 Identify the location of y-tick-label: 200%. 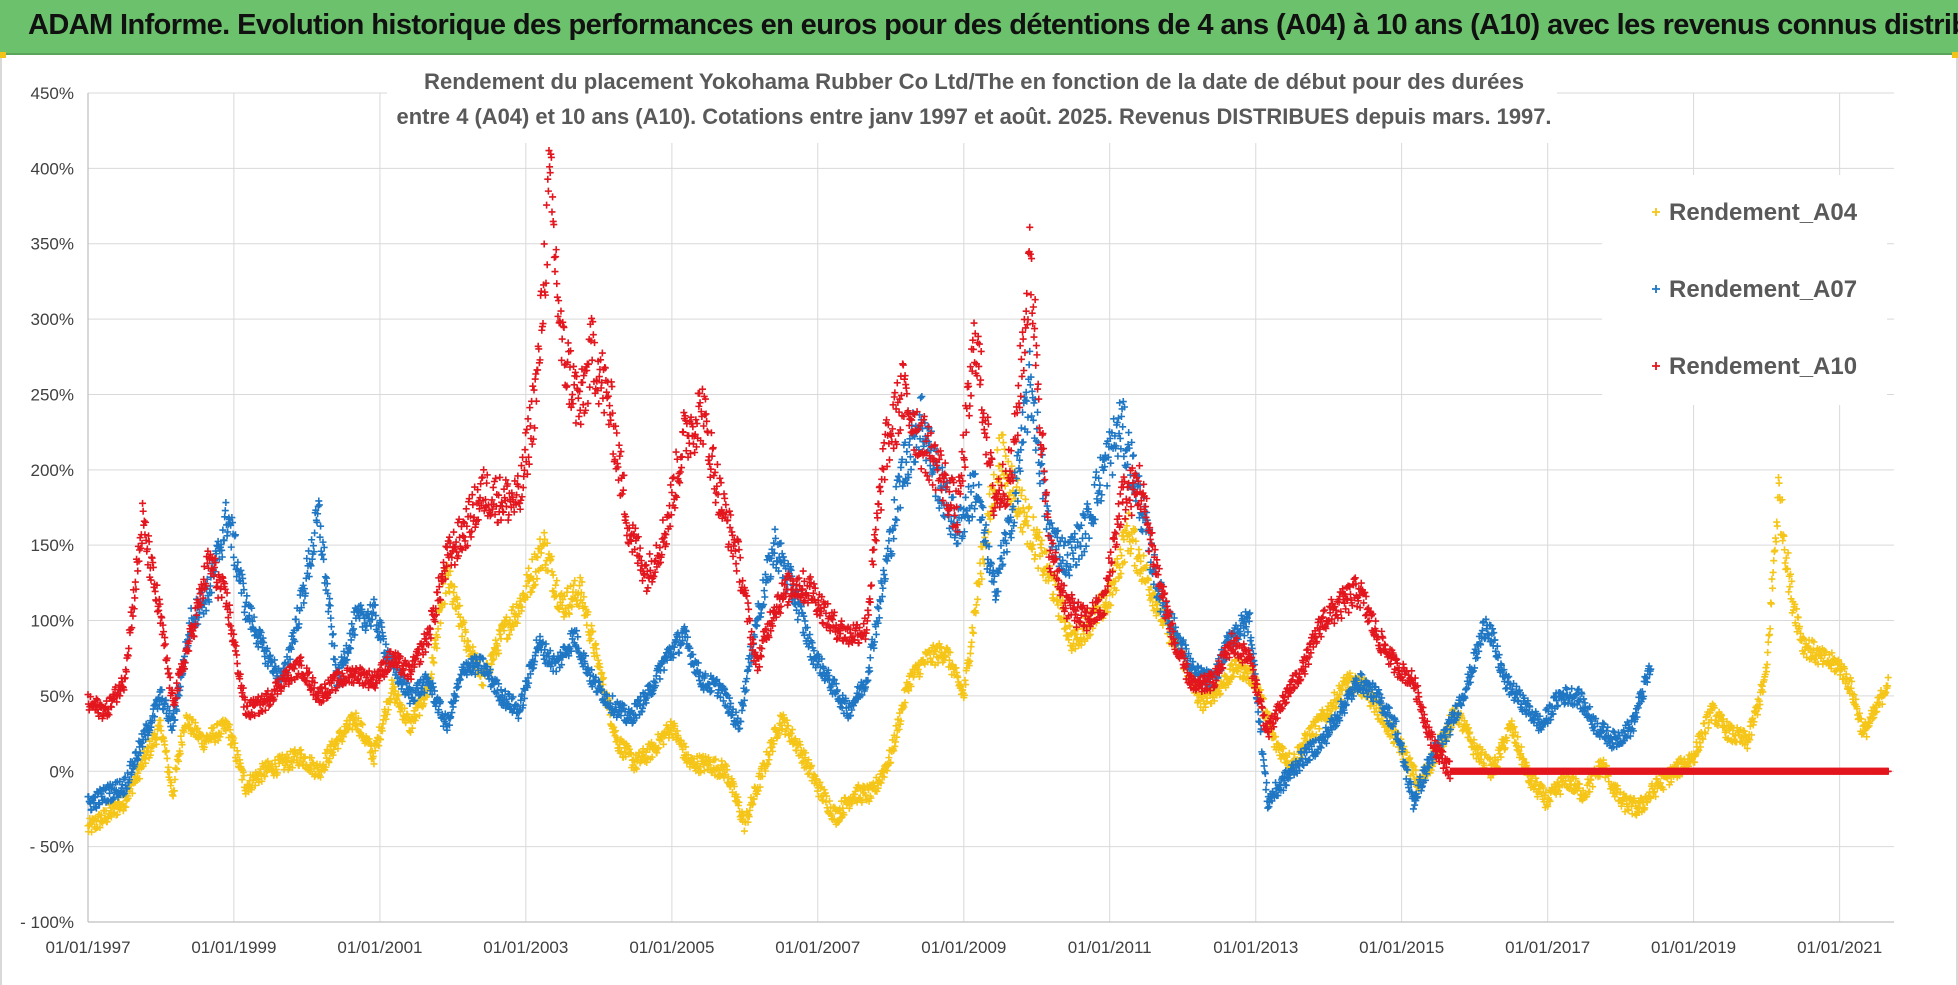
(52, 470).